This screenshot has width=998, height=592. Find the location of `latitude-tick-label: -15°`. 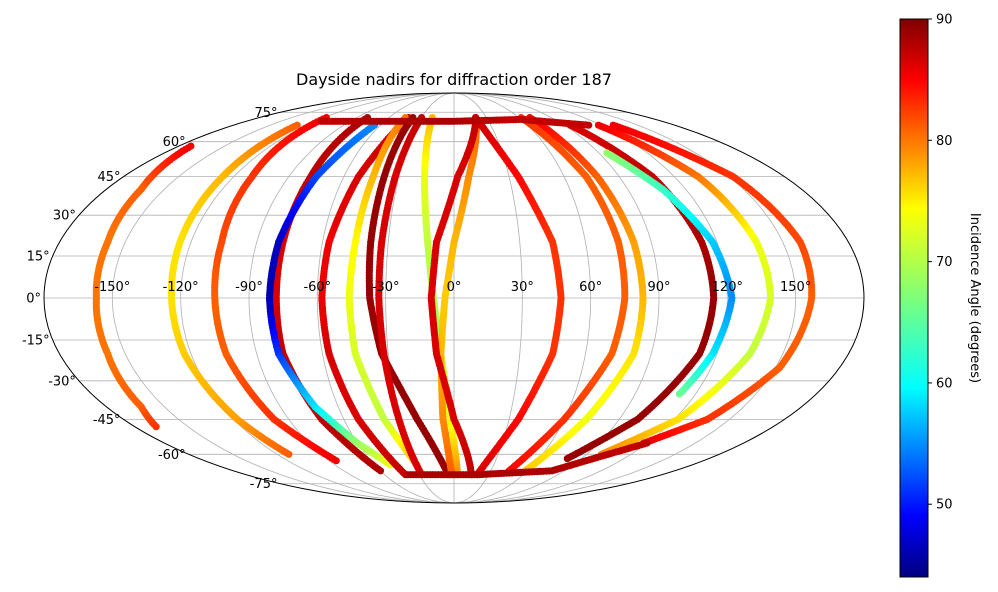

latitude-tick-label: -15° is located at coordinates (36, 340).